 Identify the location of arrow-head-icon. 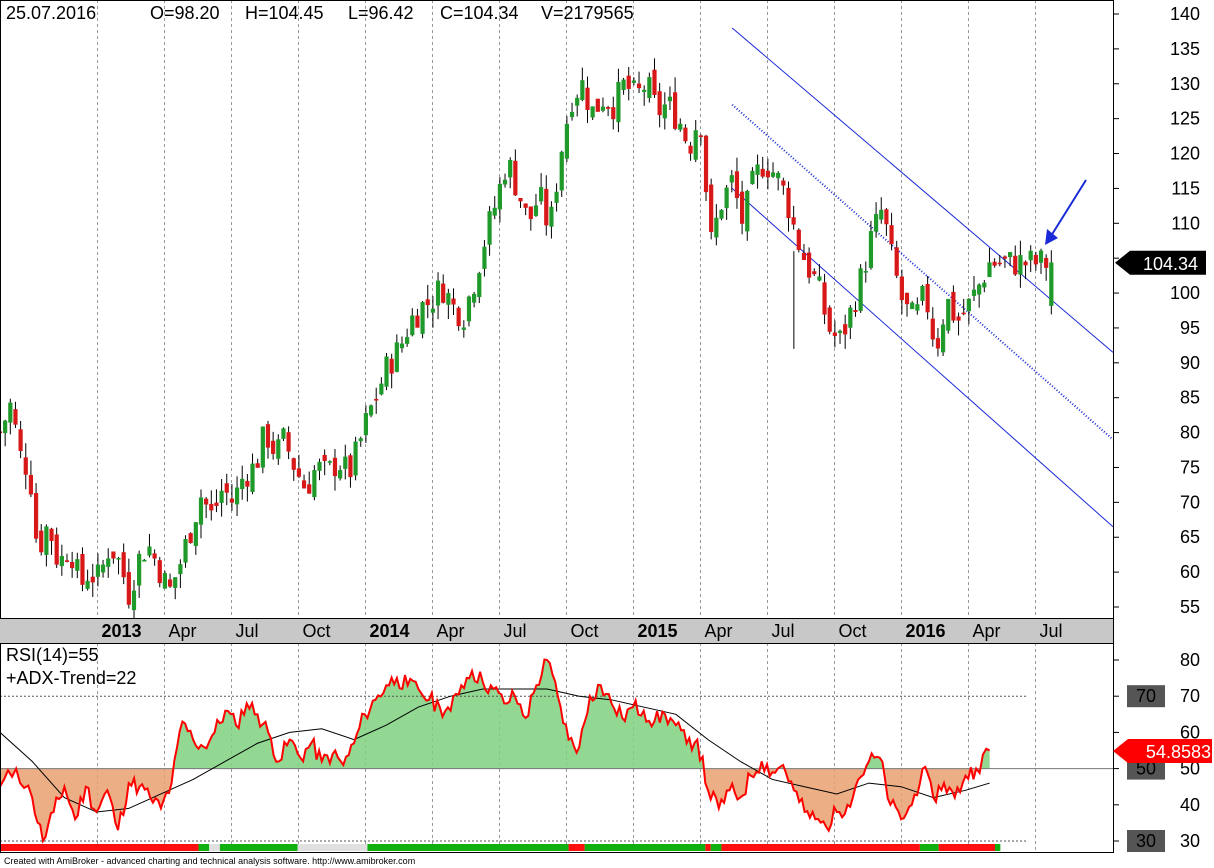
(1051, 237).